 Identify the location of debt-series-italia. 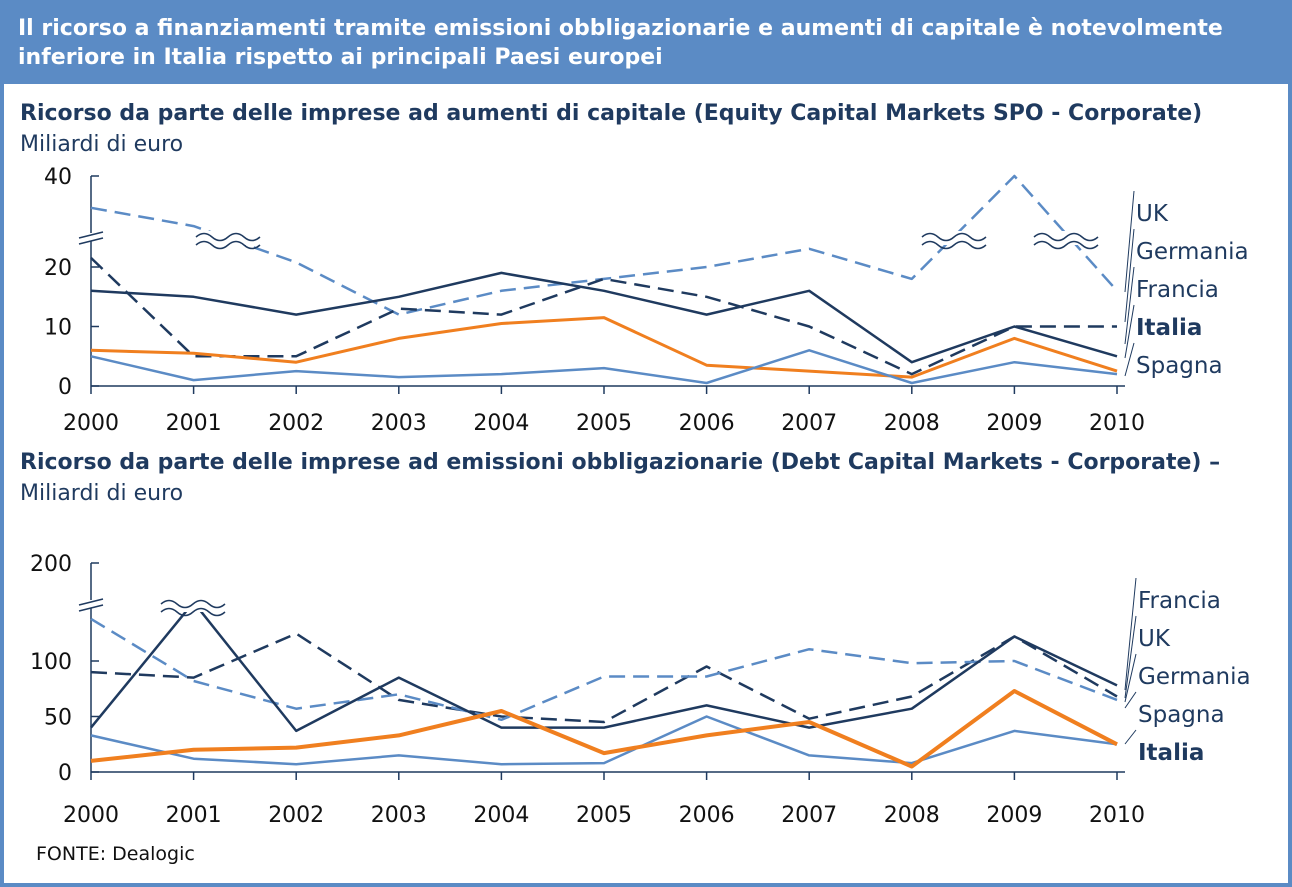
(604, 729).